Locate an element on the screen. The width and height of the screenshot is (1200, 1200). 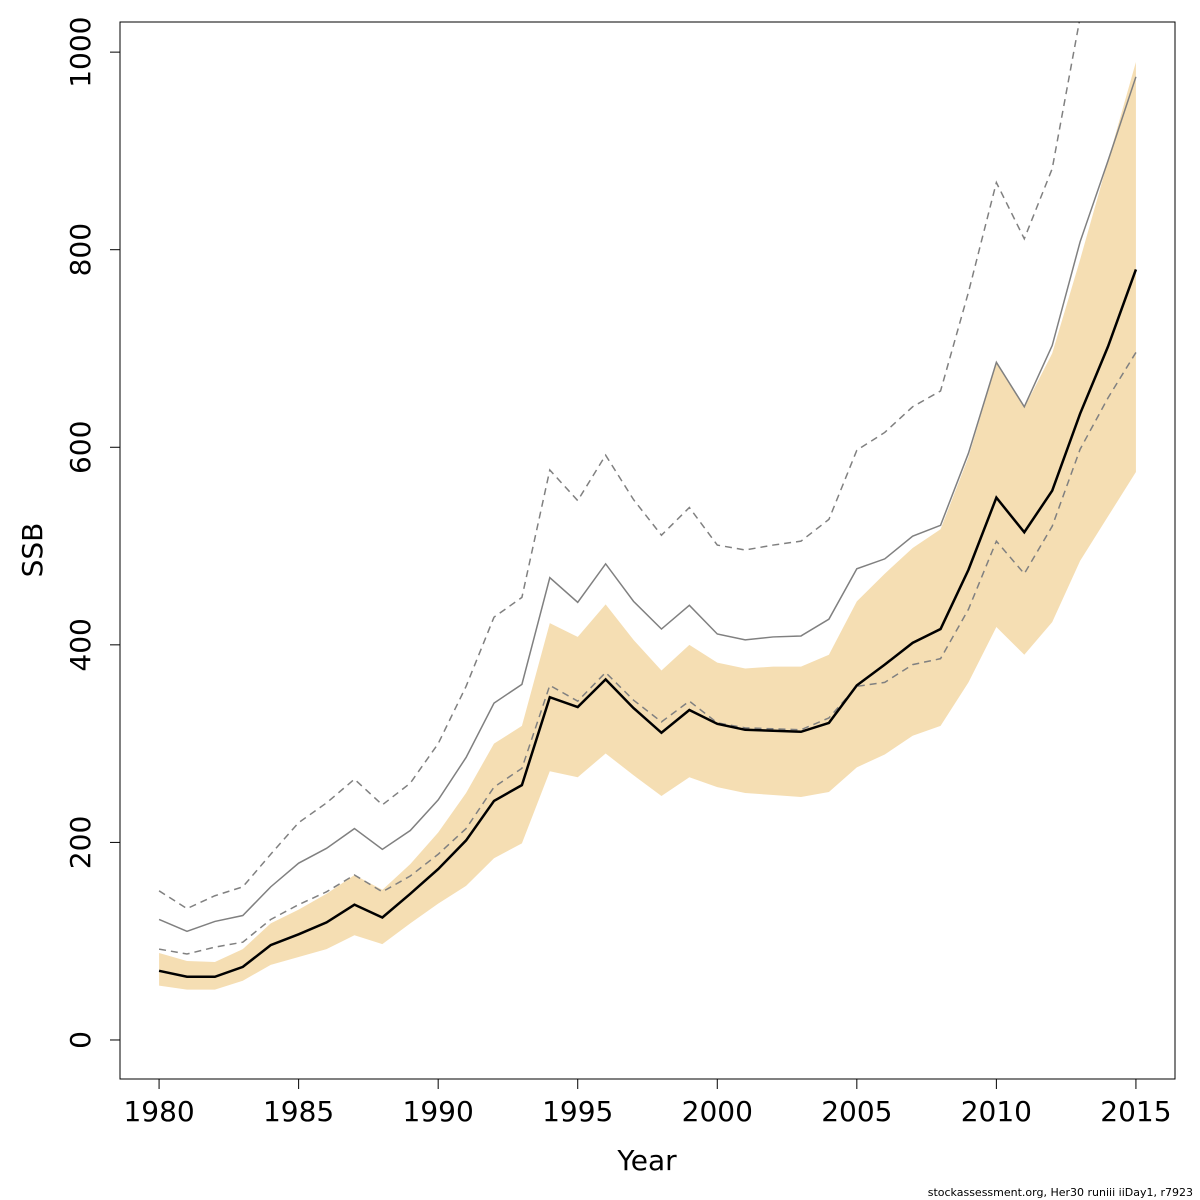
y-tick-label: 600 is located at coordinates (80, 447).